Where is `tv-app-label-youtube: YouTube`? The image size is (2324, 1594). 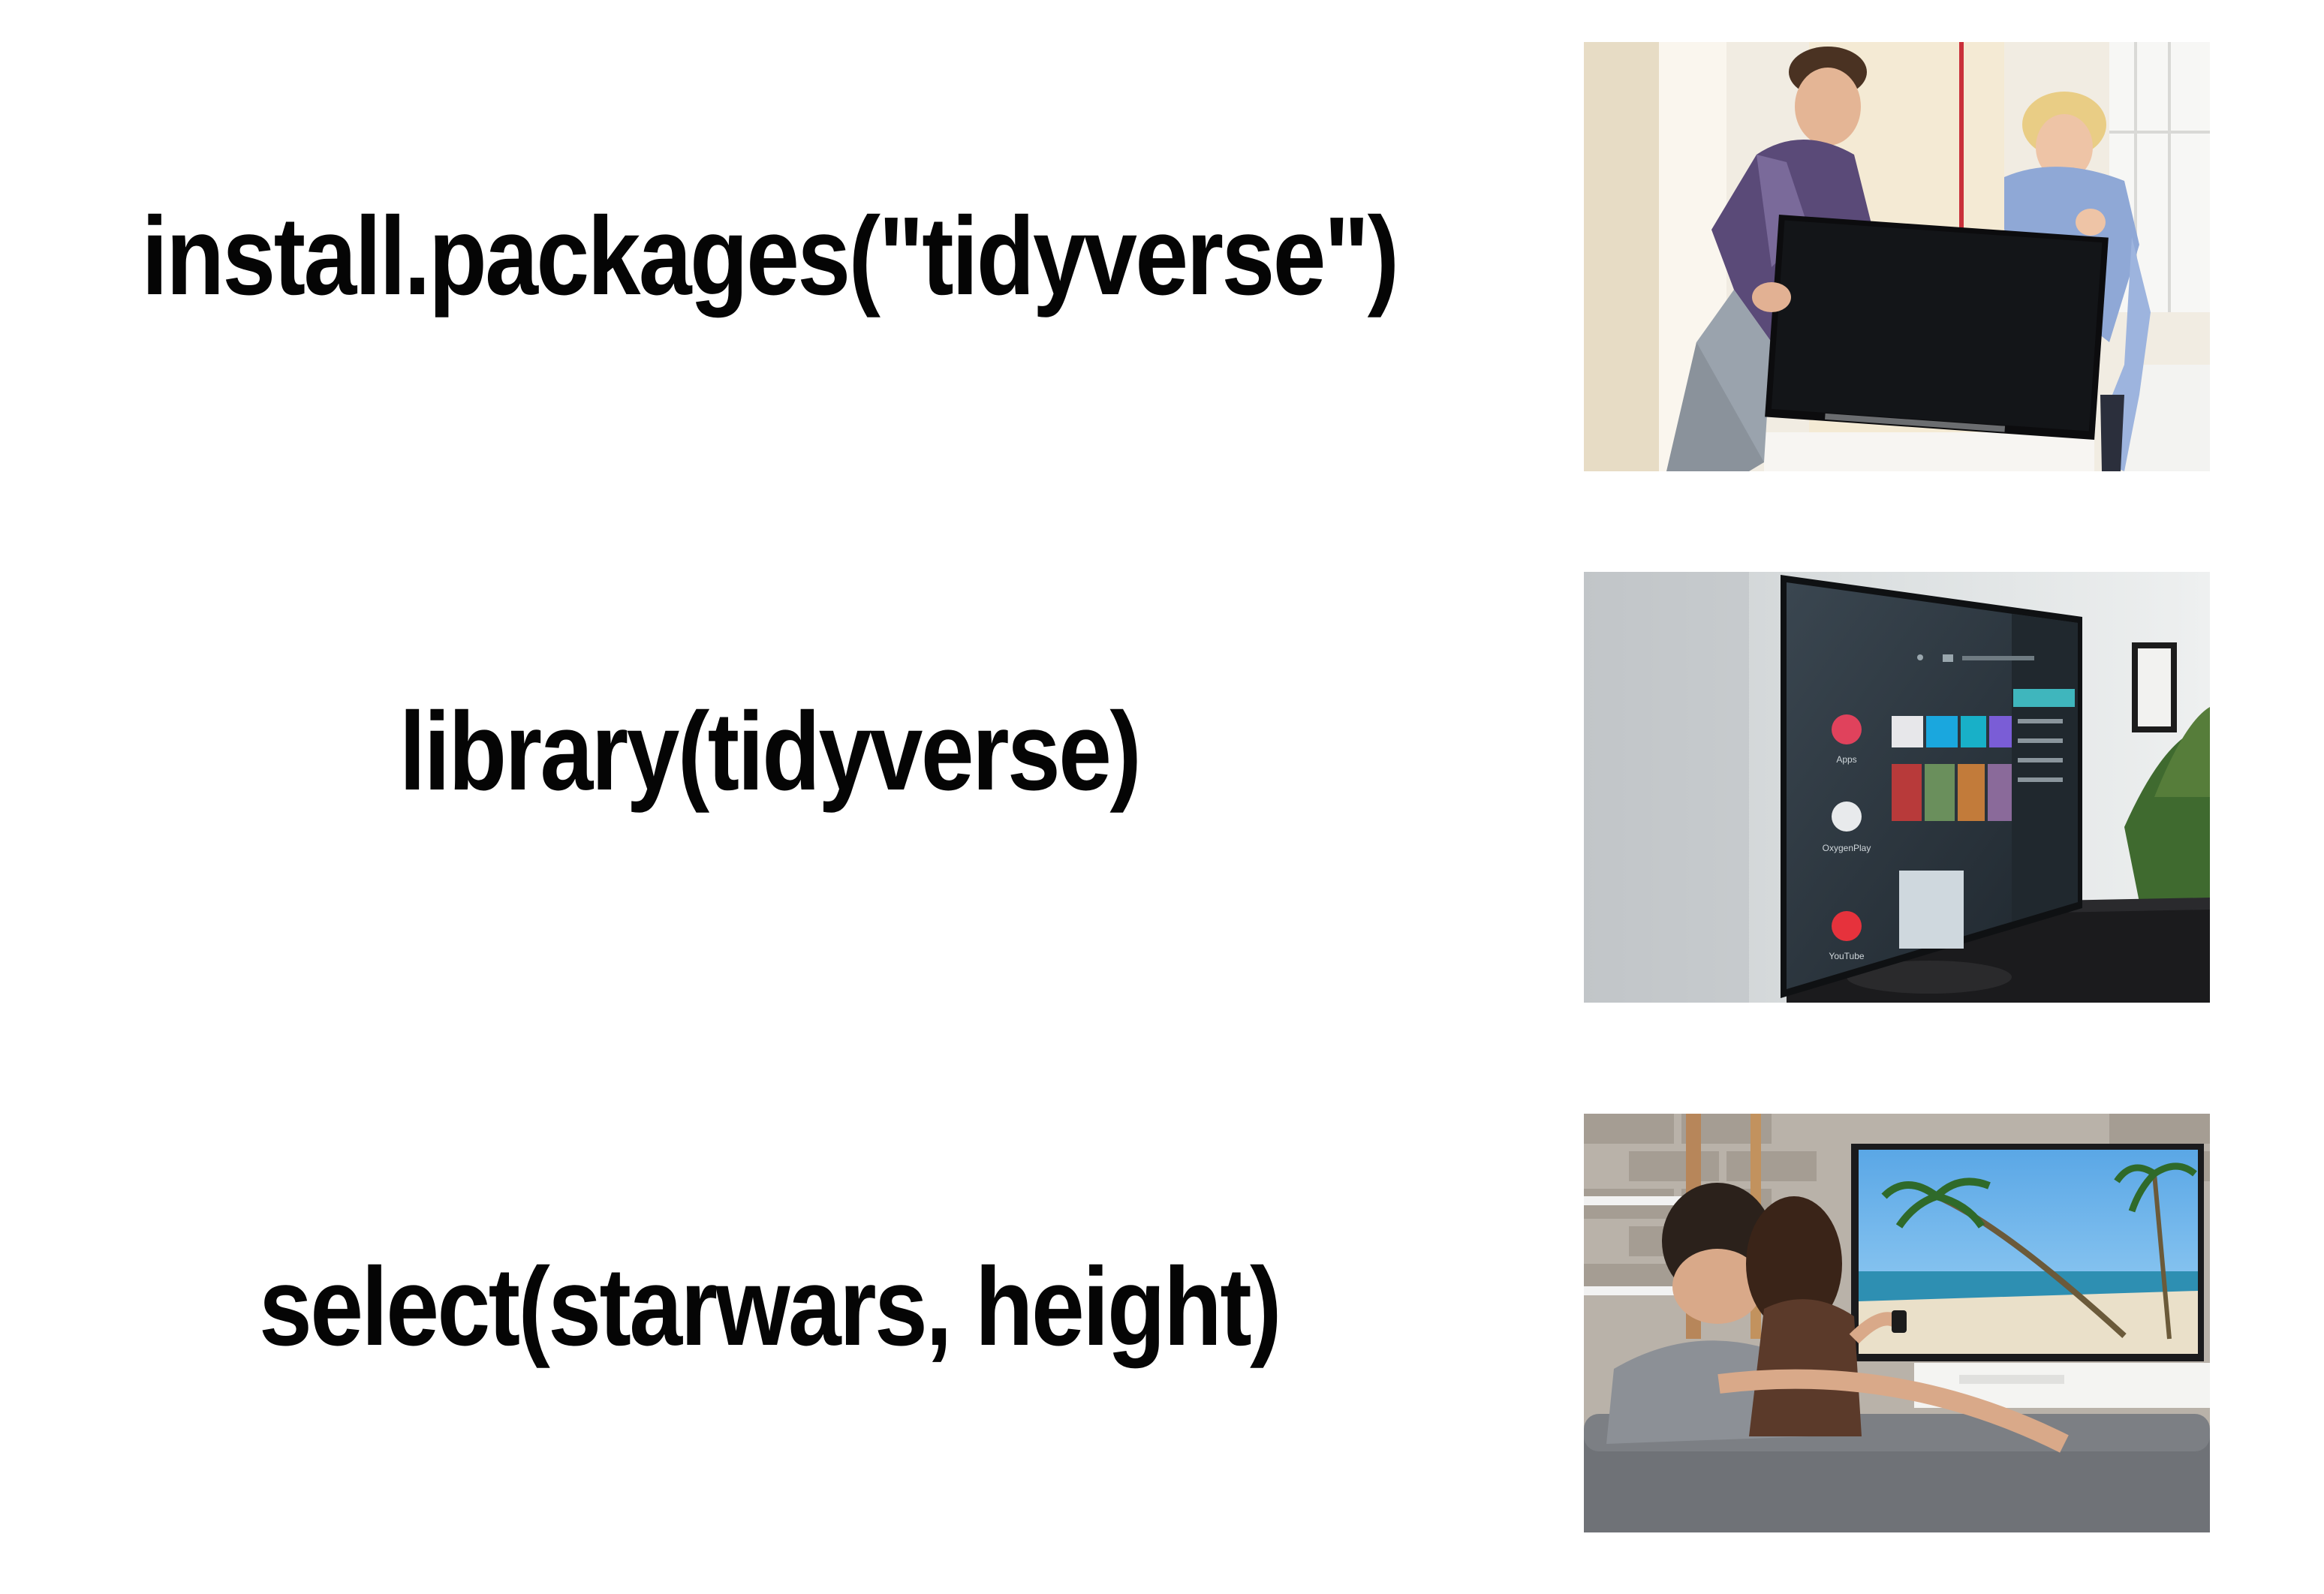
tv-app-label-youtube: YouTube is located at coordinates (1846, 956).